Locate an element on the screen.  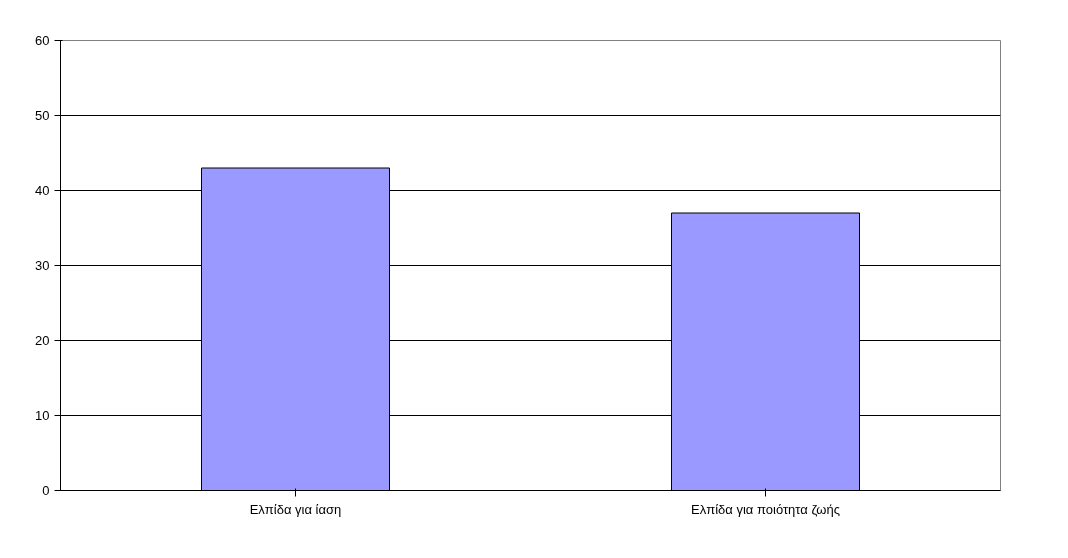
x-tick-label: Ελπίδα για ίαση is located at coordinates (295, 509).